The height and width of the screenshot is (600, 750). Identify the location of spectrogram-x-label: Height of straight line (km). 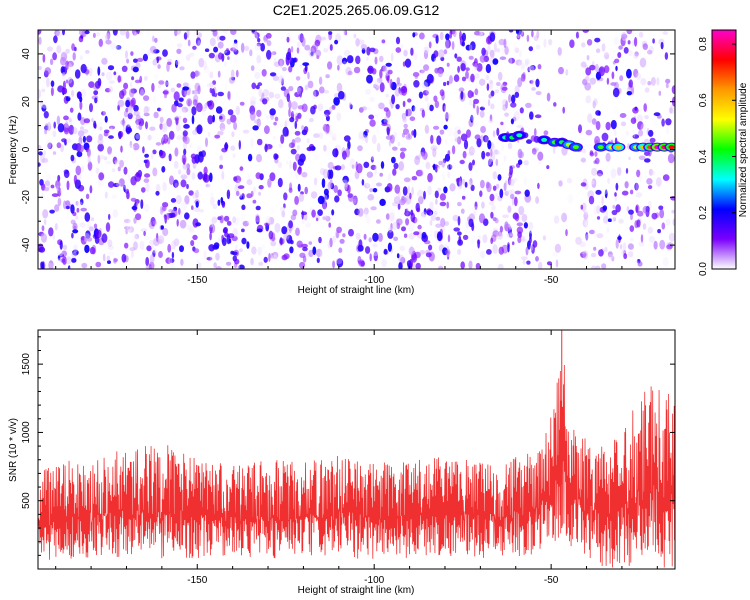
(356, 290).